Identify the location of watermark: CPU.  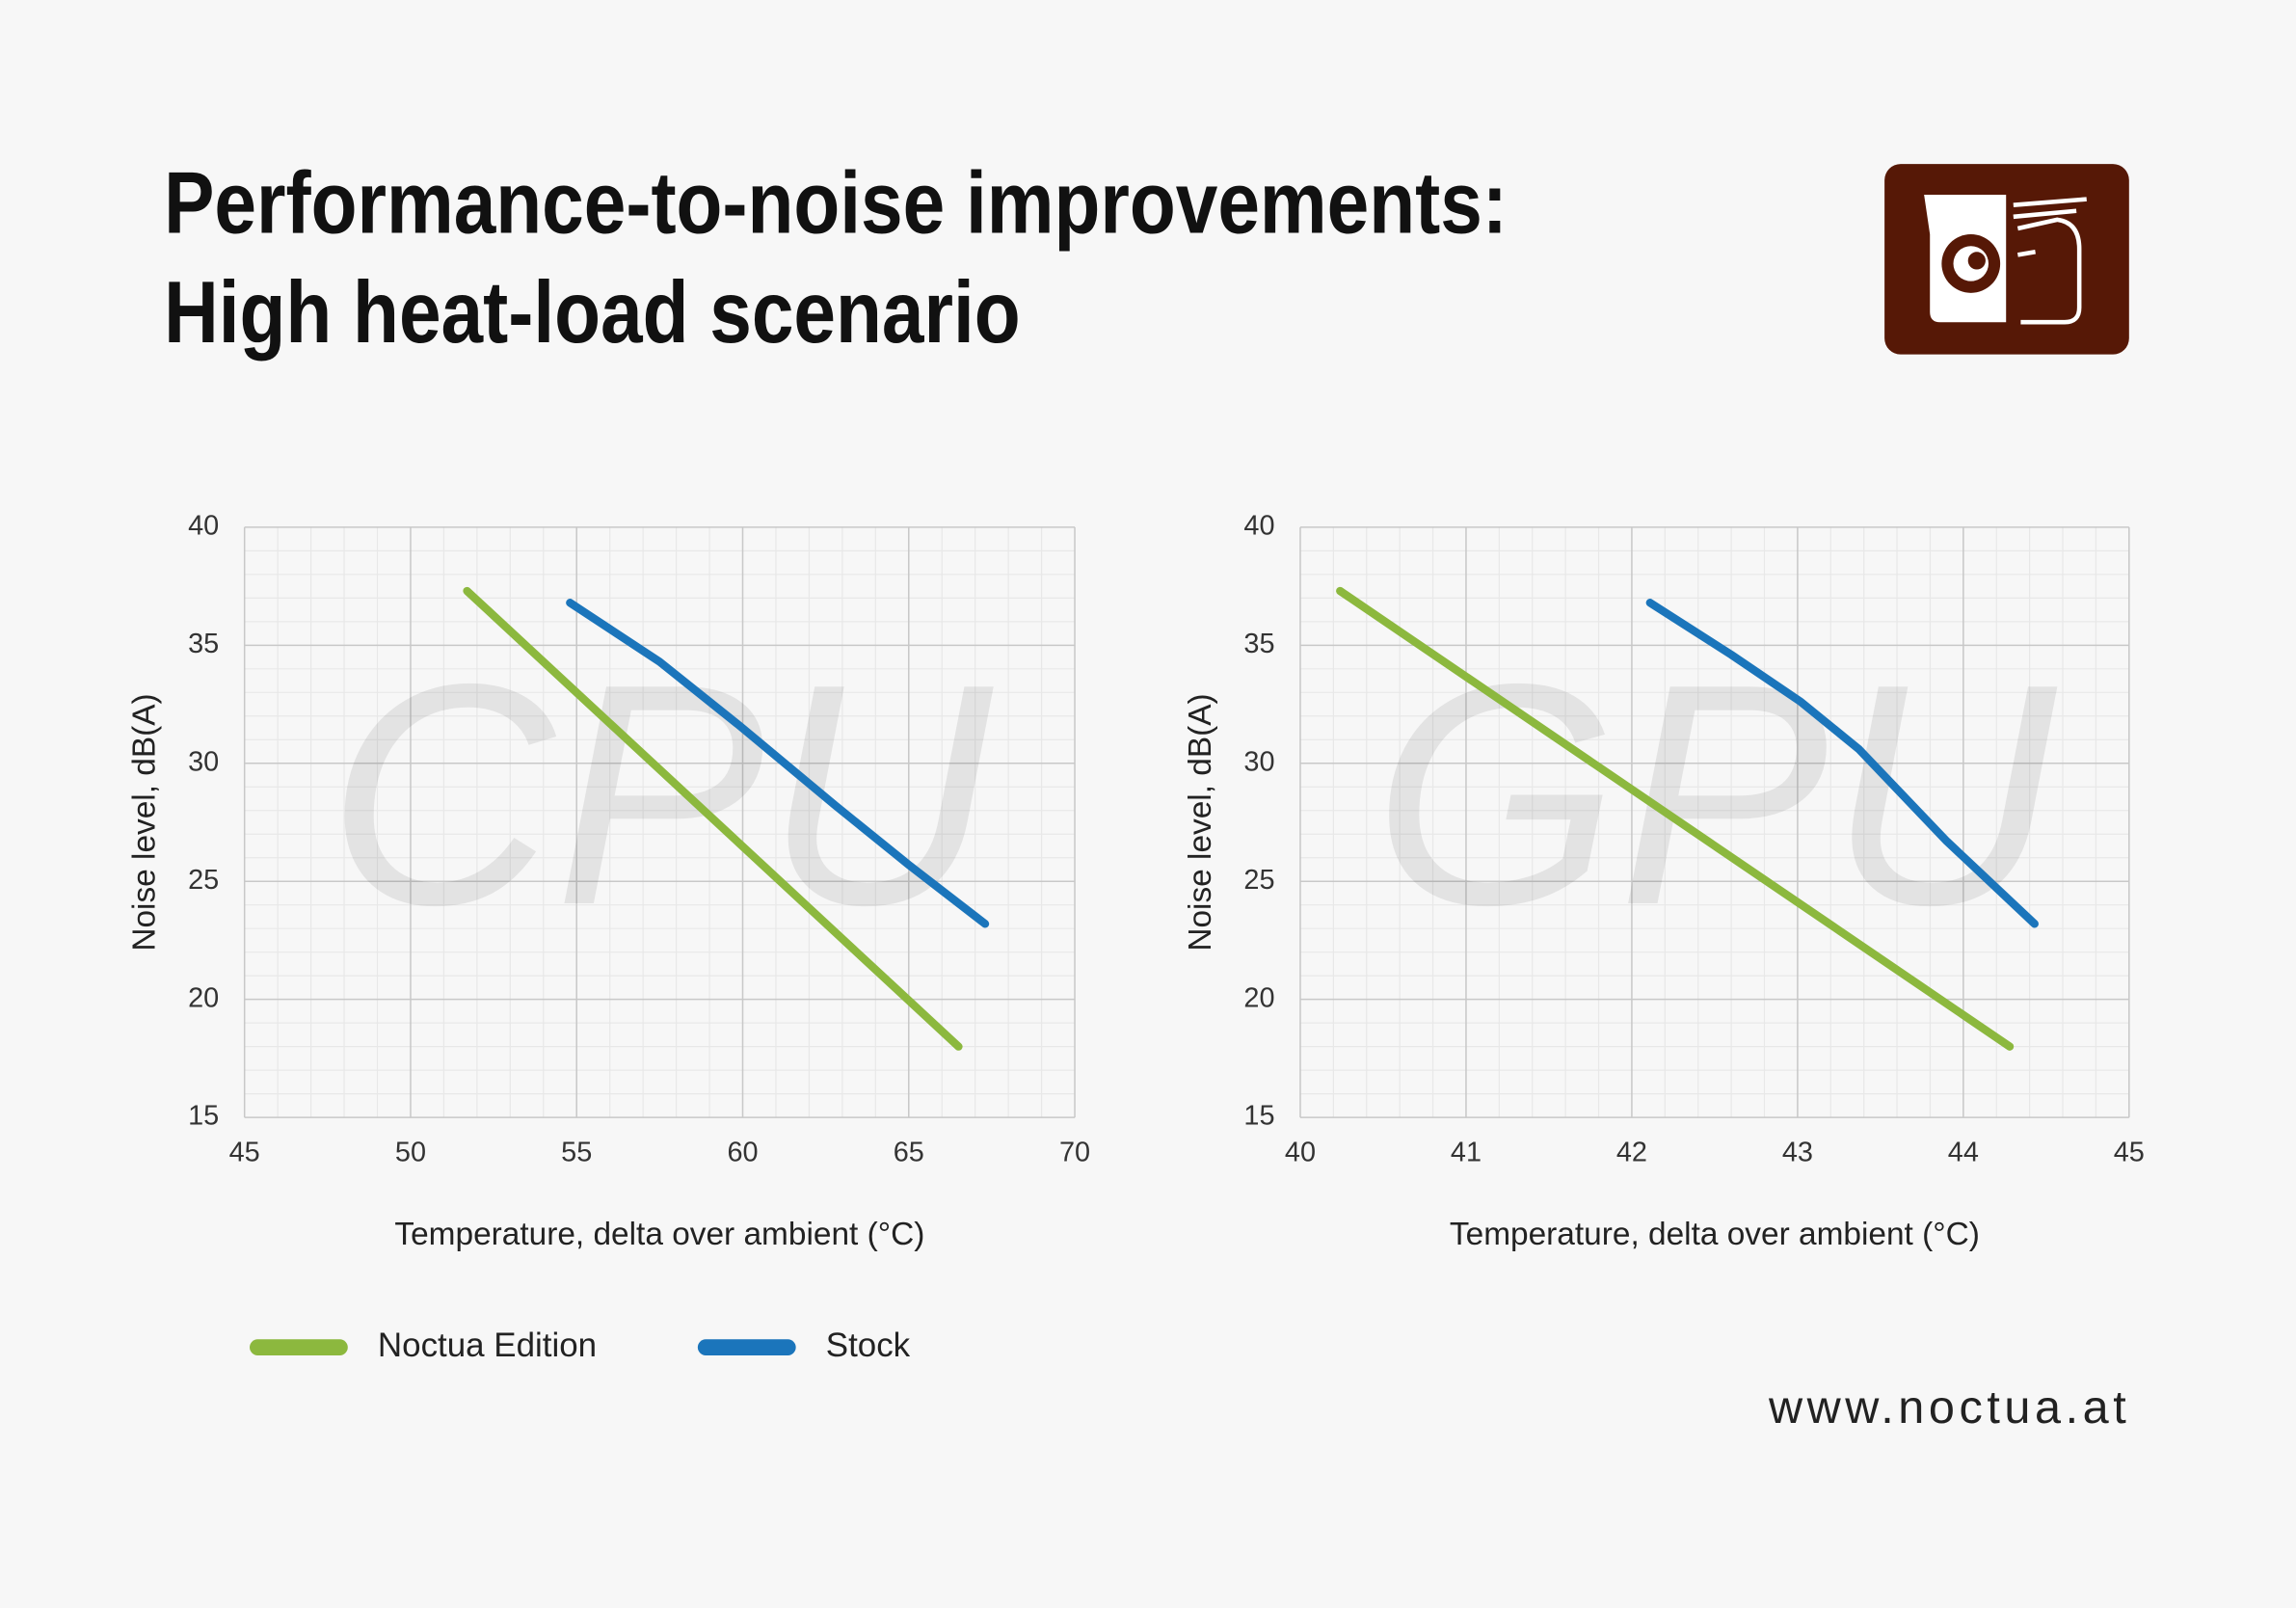
(662, 795).